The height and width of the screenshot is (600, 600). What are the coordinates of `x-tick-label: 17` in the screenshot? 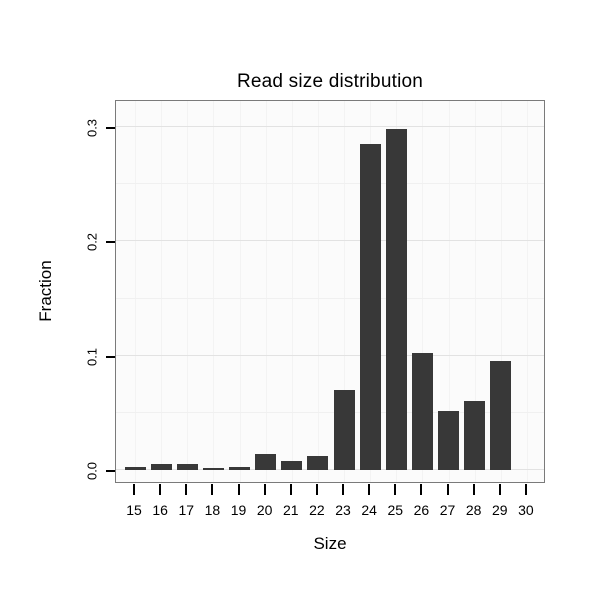 It's located at (186, 510).